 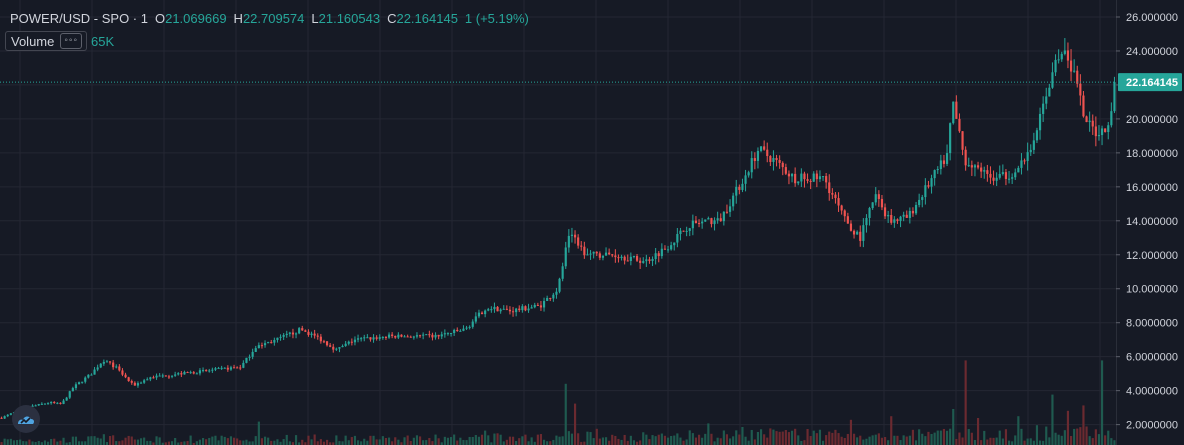 I want to click on close-value: 22.164145, so click(x=427, y=18).